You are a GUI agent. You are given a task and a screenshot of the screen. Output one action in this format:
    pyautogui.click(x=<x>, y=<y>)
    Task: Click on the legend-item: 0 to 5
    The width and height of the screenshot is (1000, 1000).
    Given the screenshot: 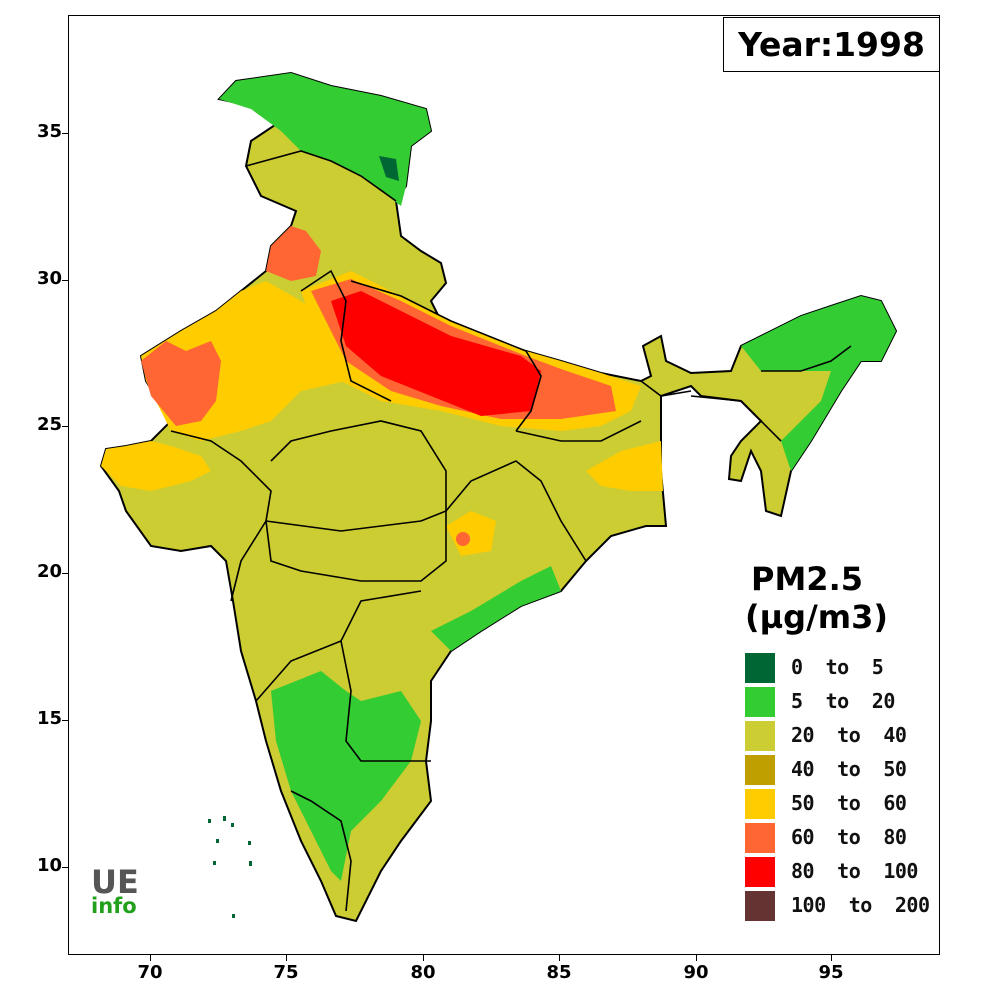 What is the action you would take?
    pyautogui.click(x=845, y=668)
    